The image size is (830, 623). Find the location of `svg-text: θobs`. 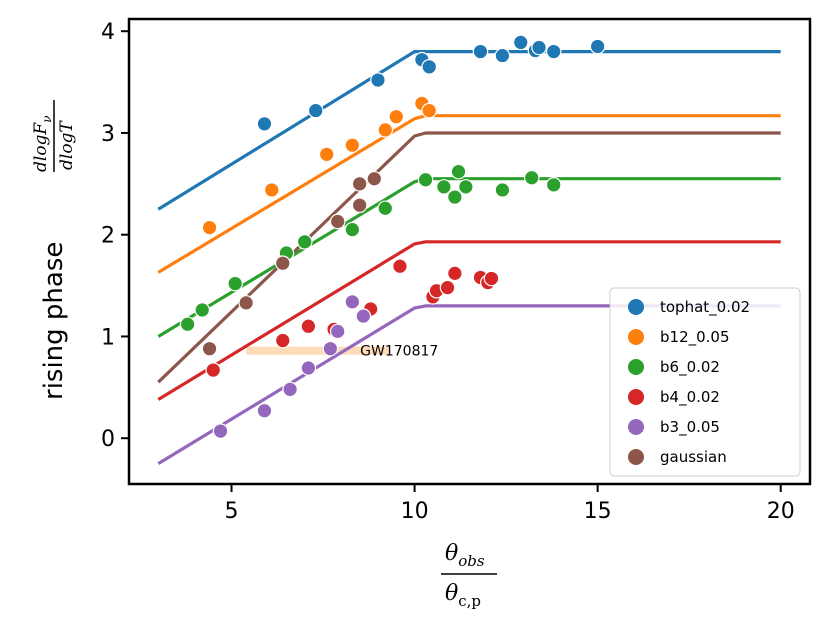

svg-text: θobs is located at coordinates (465, 555).